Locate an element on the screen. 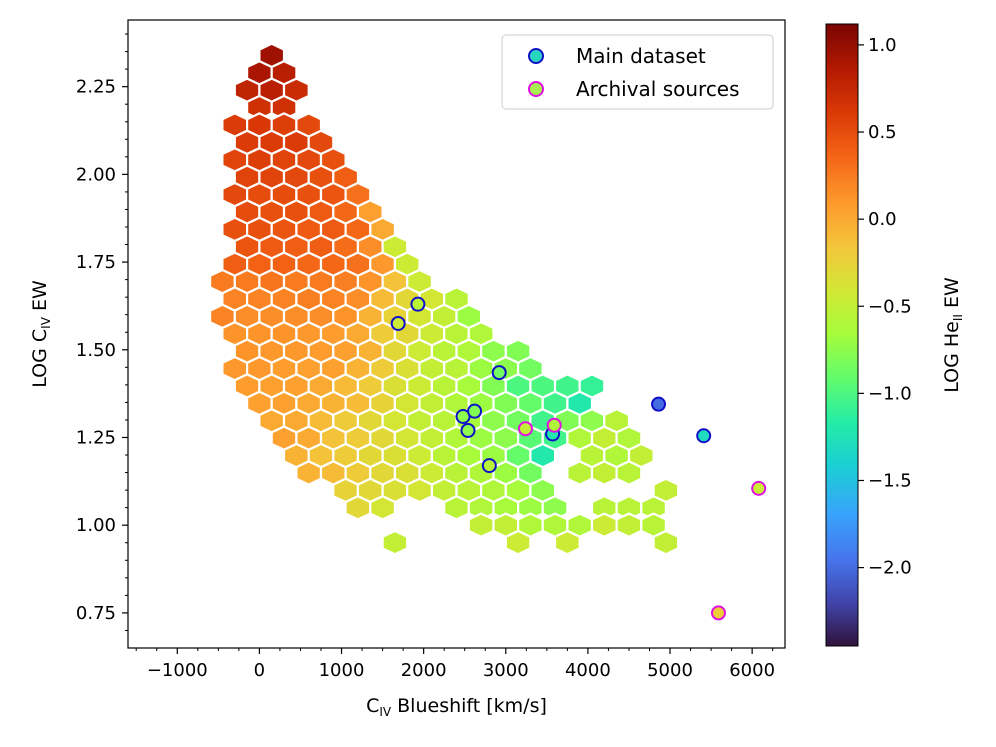 Image resolution: width=996 pixels, height=747 pixels. x-tick-label: 2000 is located at coordinates (424, 670).